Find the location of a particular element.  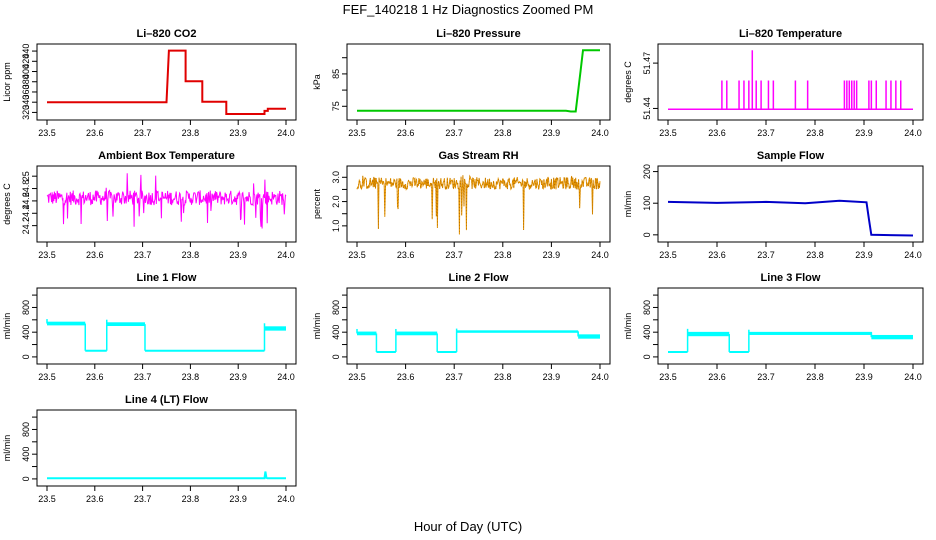

panel-li-820-temperature-x-tick-label: 23.5 is located at coordinates (668, 133).